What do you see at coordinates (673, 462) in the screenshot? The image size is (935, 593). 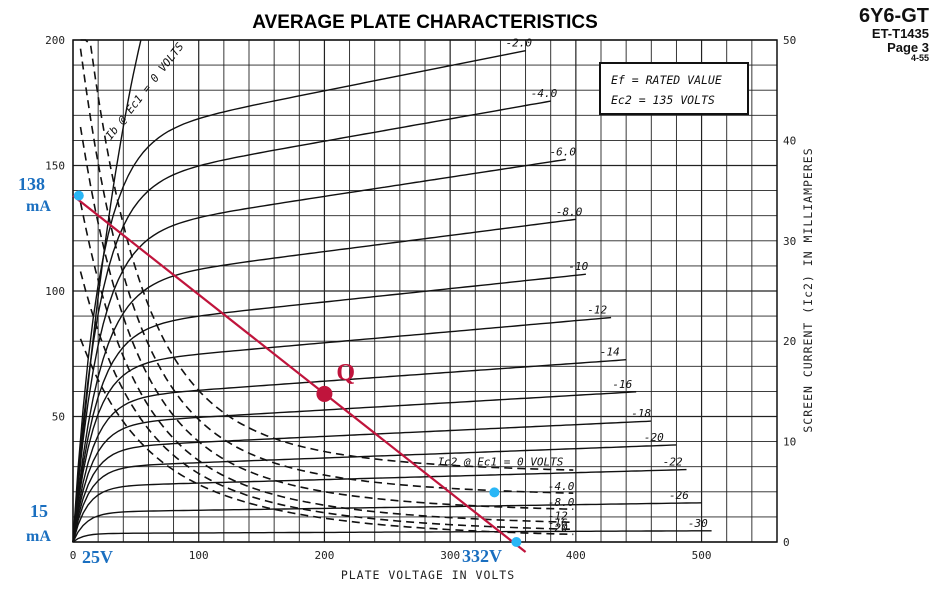 I see `curve-label-plate: -22` at bounding box center [673, 462].